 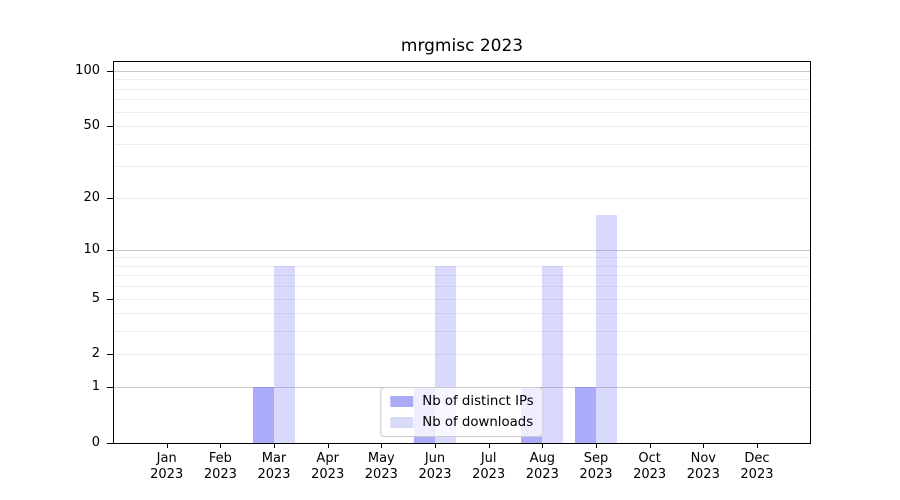 I want to click on bar-downloads-aug, so click(x=553, y=354).